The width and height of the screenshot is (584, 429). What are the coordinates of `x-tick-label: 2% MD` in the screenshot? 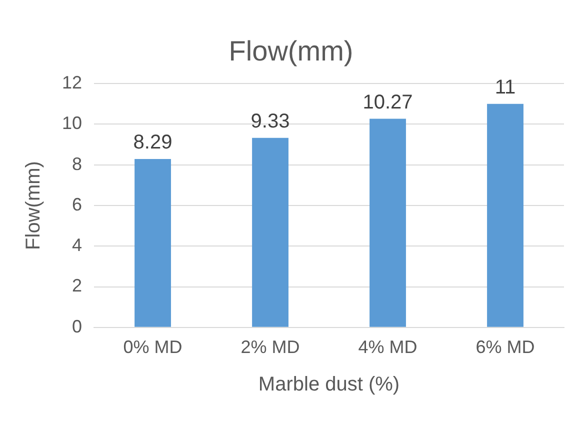 It's located at (270, 347).